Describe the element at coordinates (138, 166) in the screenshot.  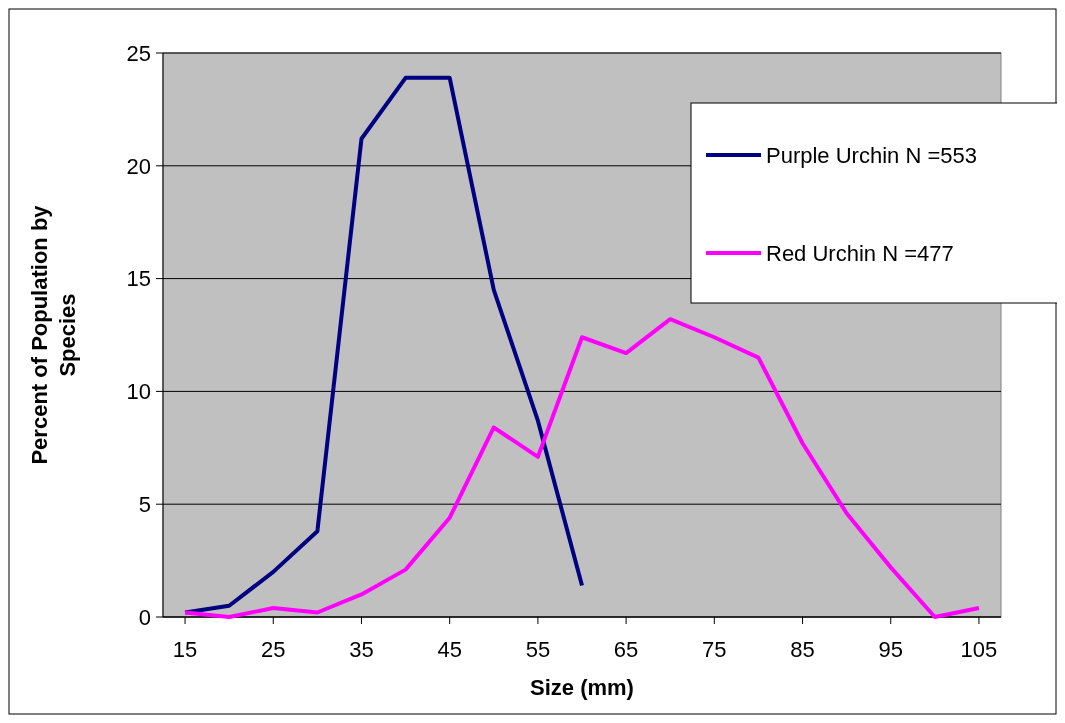
I see `y-tick-label: 20` at that location.